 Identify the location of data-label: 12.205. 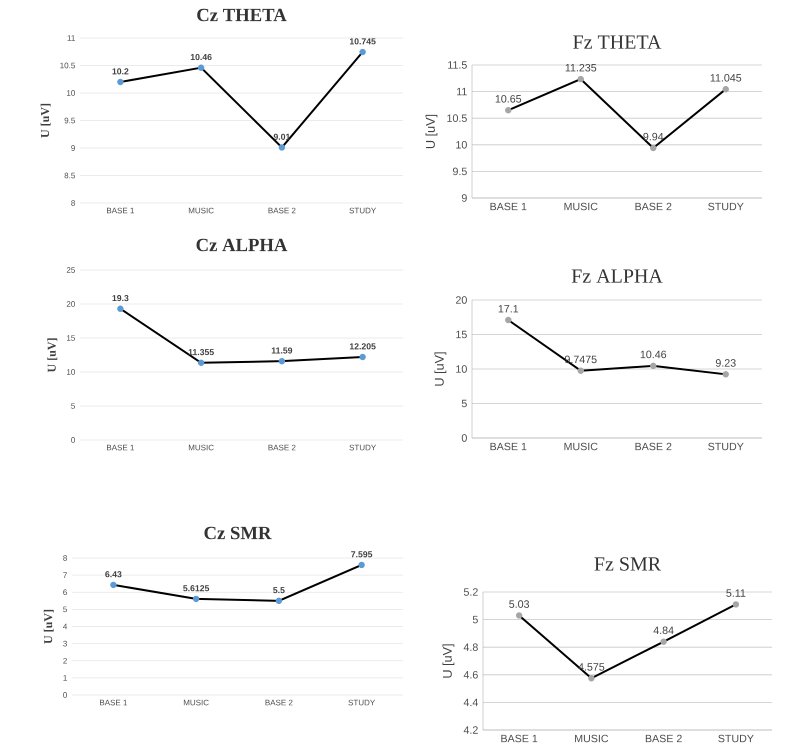
(363, 346).